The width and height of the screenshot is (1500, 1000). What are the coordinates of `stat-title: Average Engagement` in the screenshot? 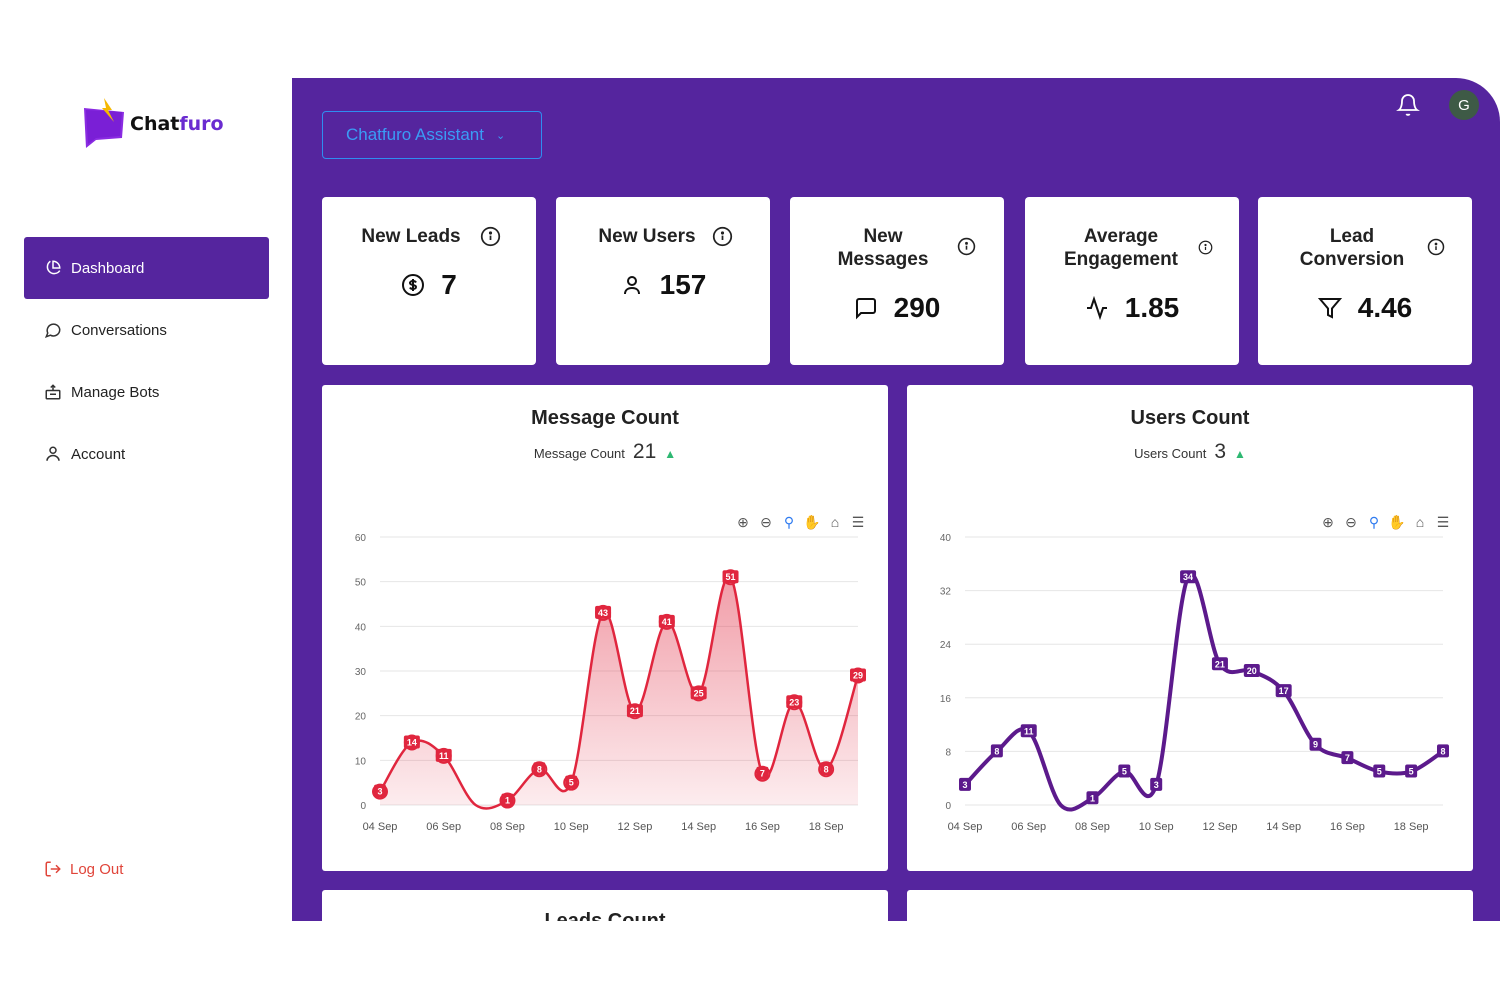 It's located at (1121, 248).